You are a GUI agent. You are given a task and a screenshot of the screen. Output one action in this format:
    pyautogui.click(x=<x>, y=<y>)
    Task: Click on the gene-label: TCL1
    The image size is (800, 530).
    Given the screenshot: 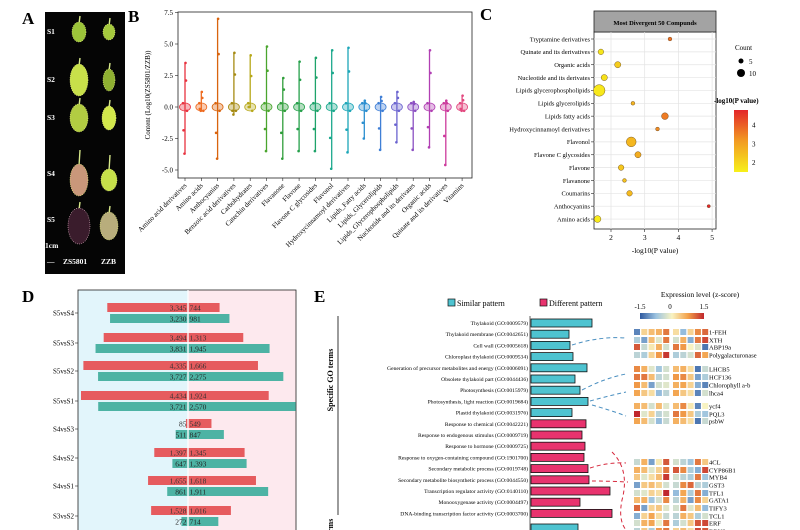 What is the action you would take?
    pyautogui.click(x=717, y=516)
    